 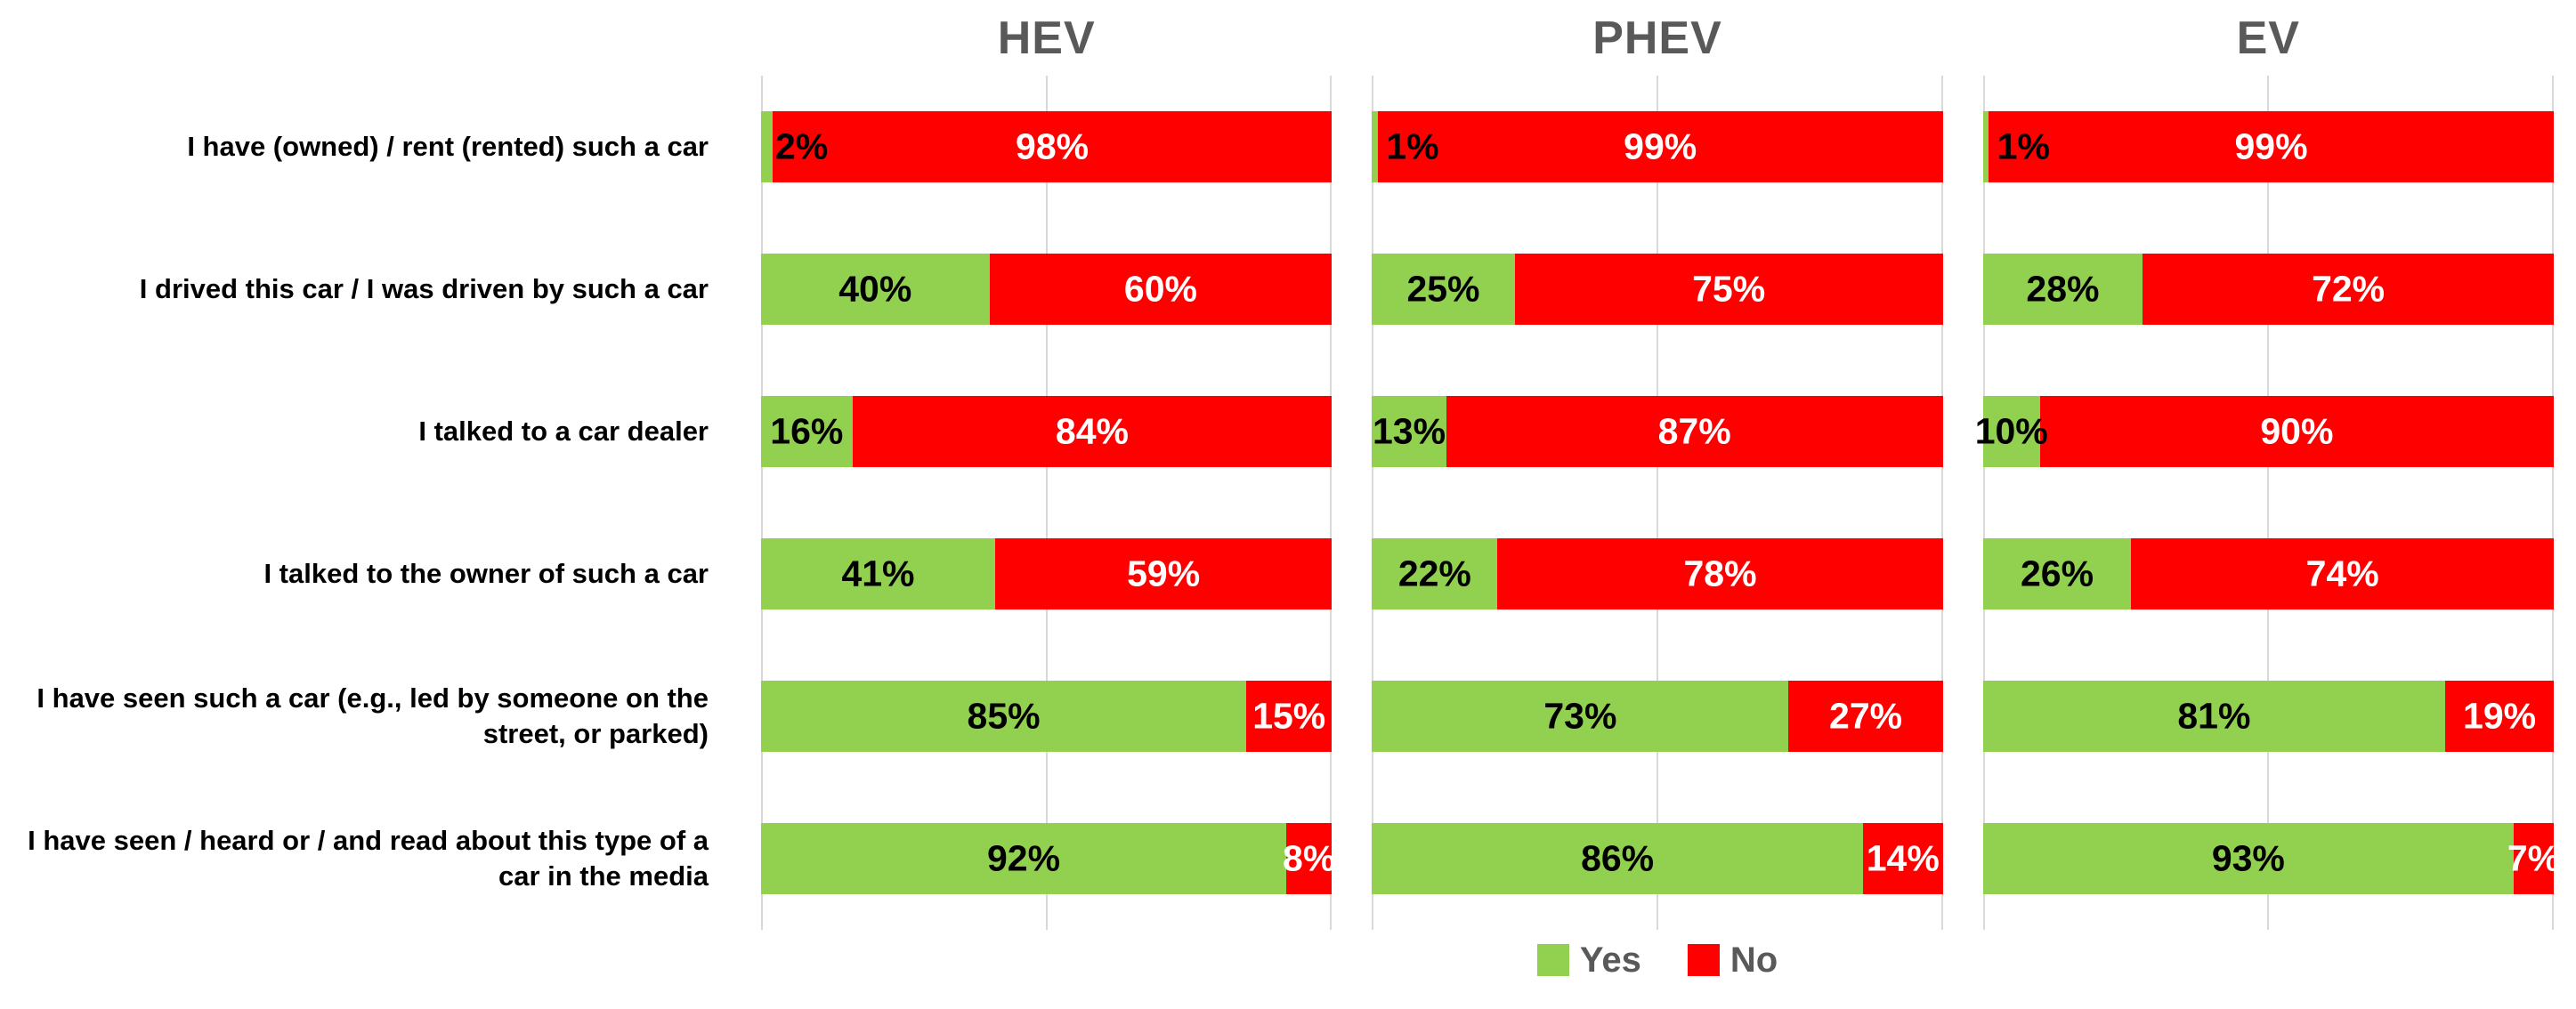 I want to click on segment-no: 8%, so click(x=1309, y=859).